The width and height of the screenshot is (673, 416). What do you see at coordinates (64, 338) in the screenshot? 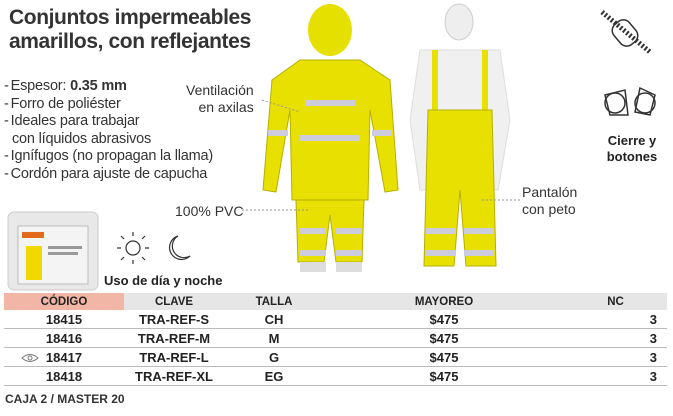
I see `table-cell: 18416` at bounding box center [64, 338].